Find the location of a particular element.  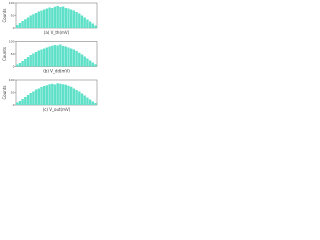

x-axis-label: (c) V_out(mV) is located at coordinates (57, 109).